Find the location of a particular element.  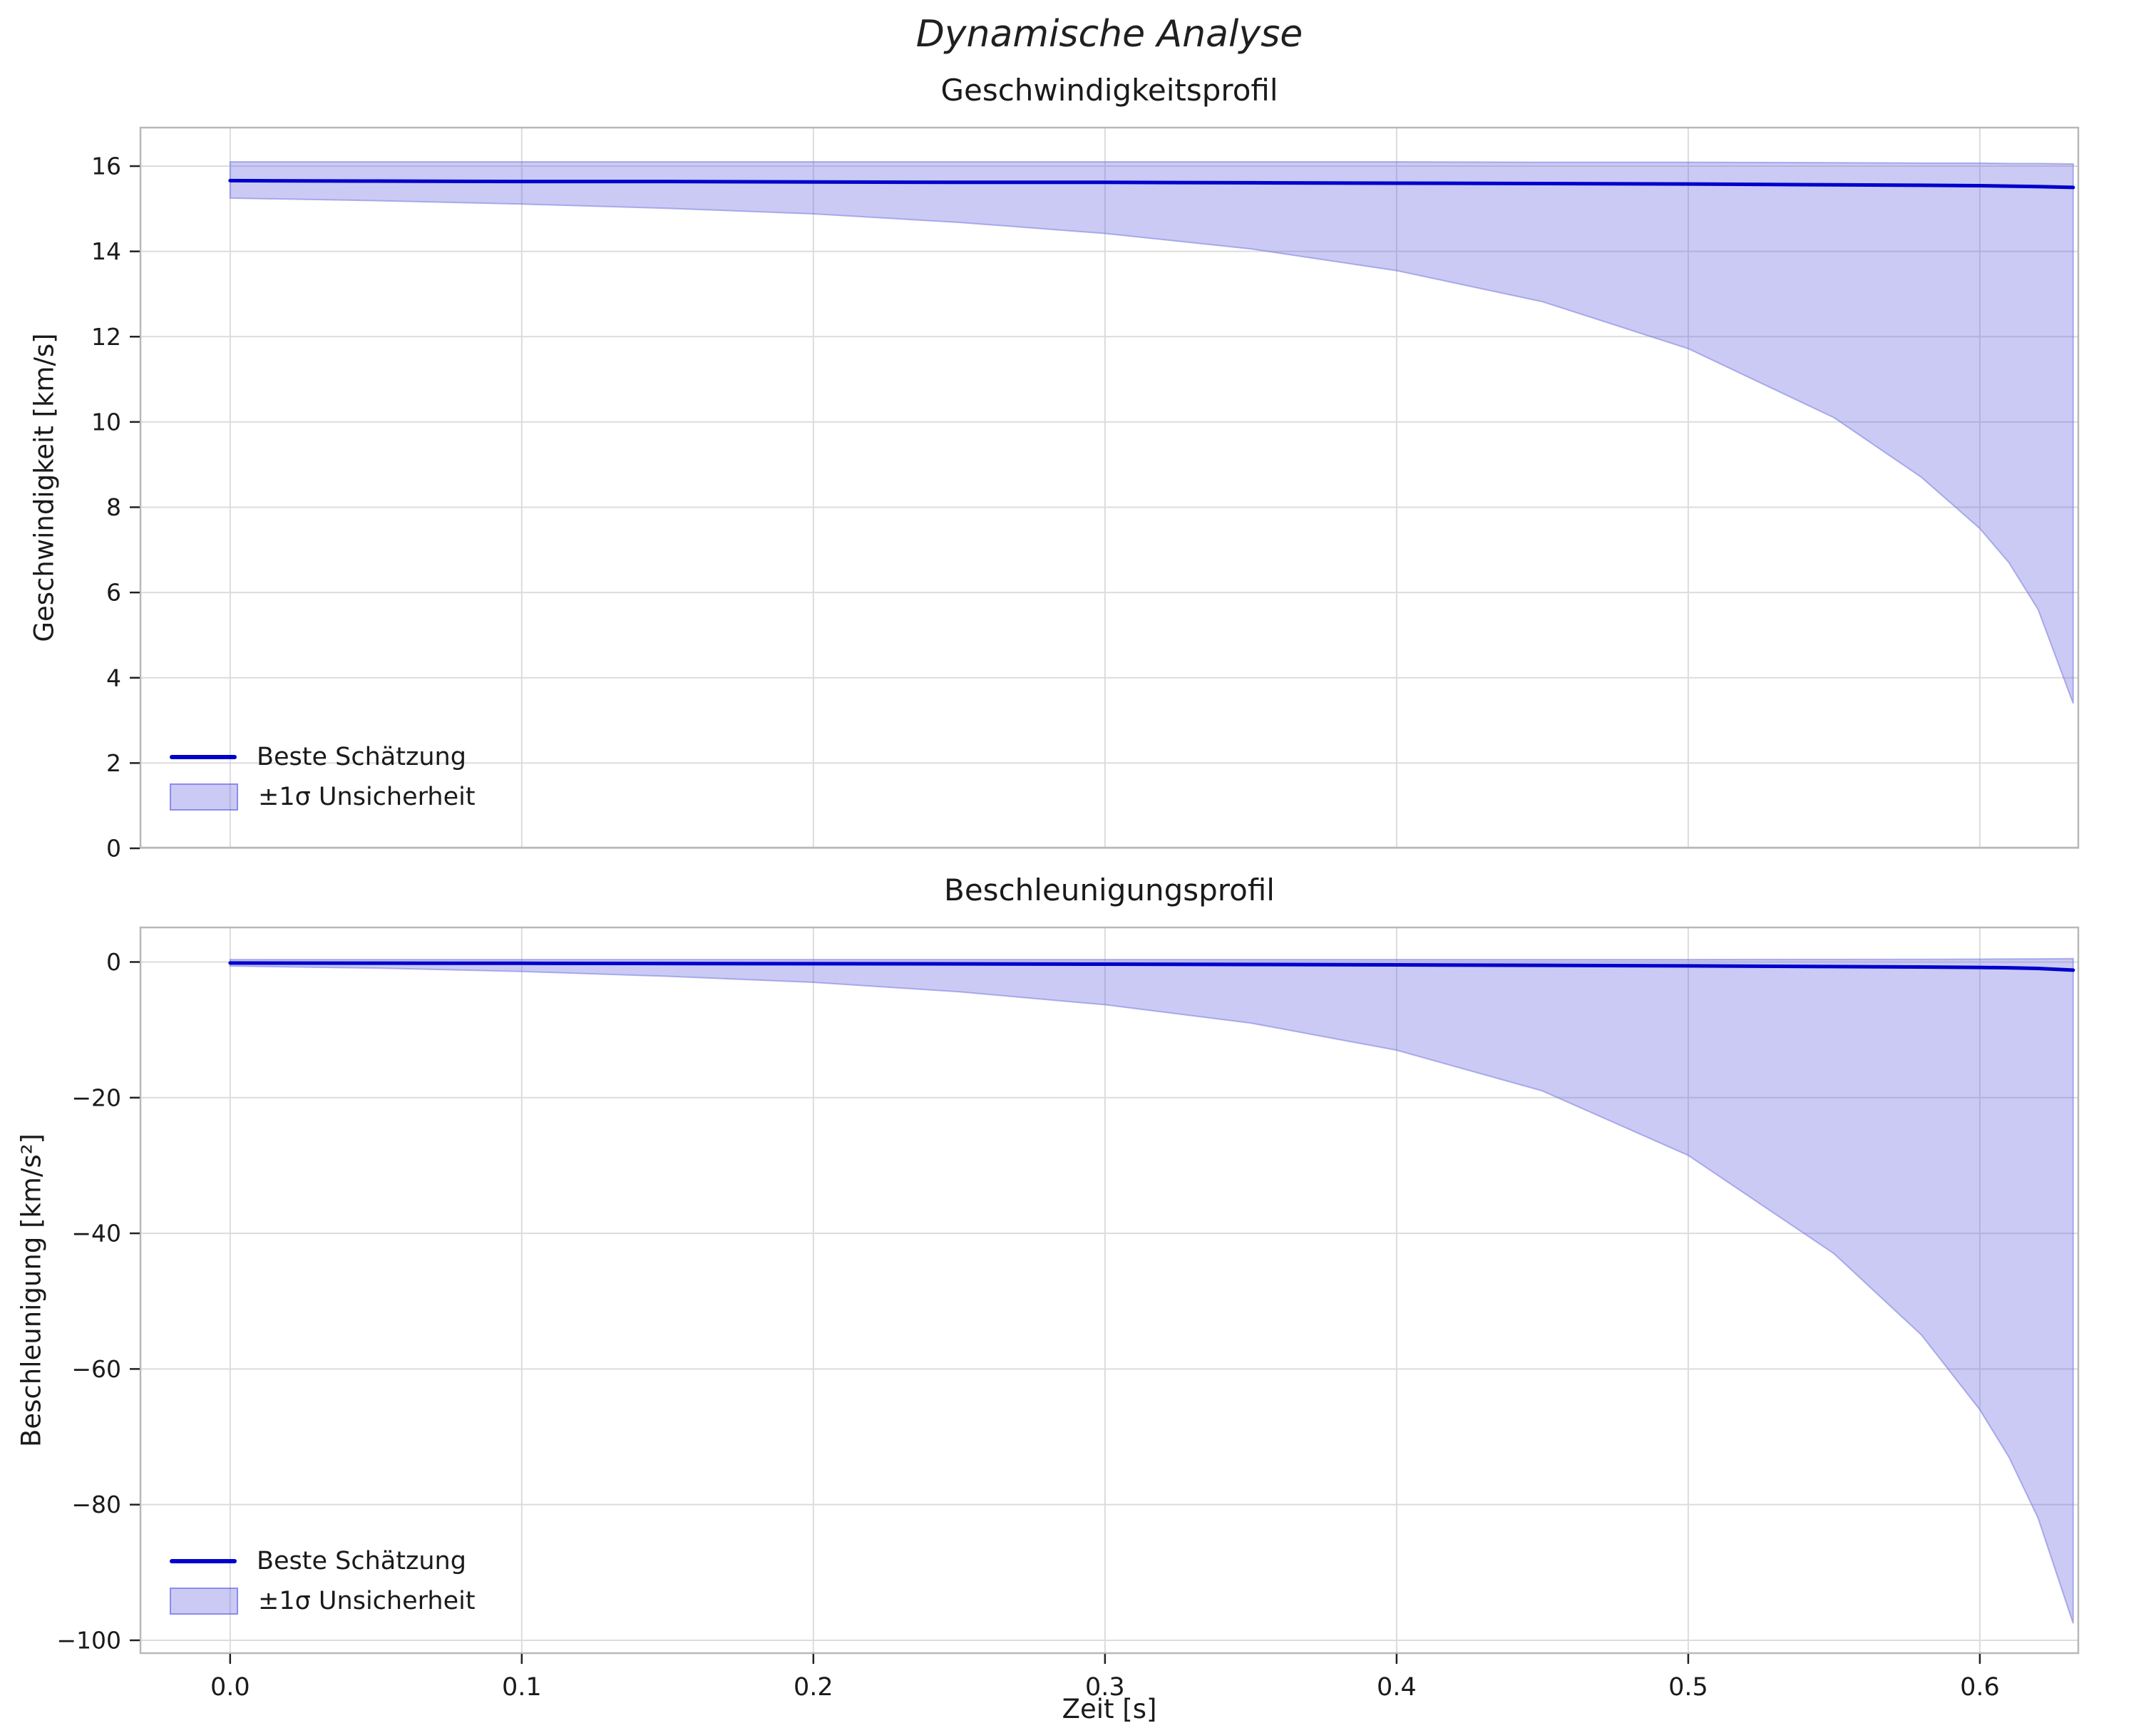

svg-text: −40 is located at coordinates (96, 1234).